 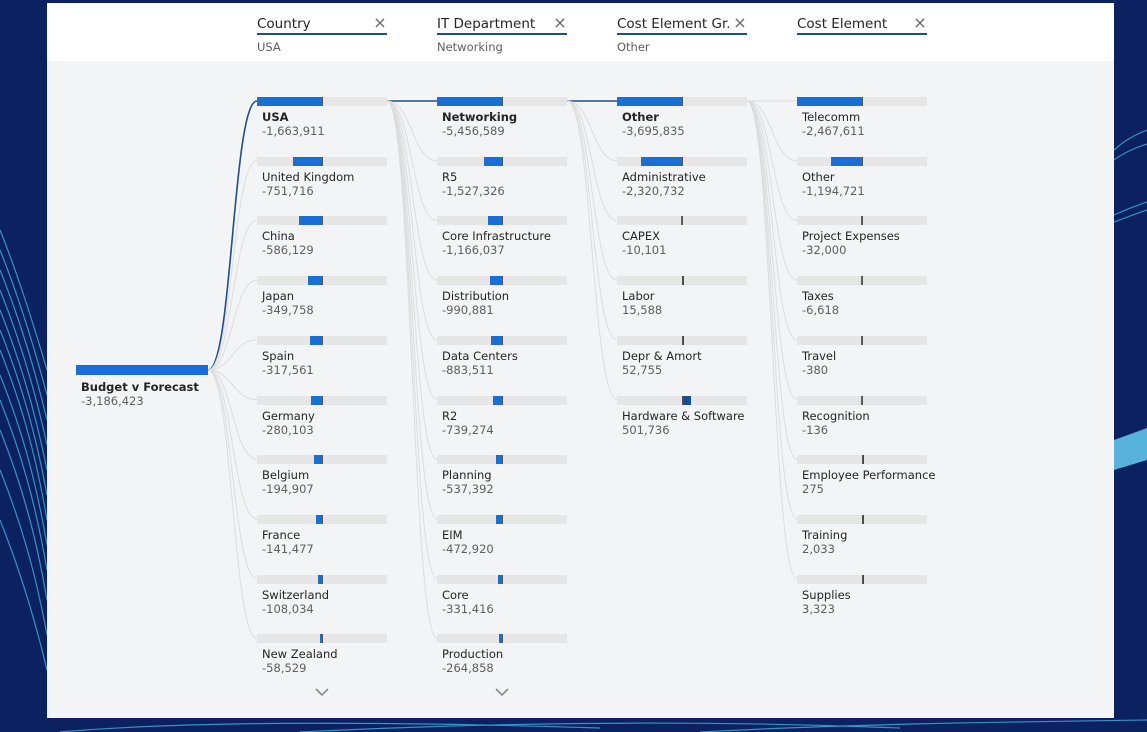 I want to click on node-label: Travel, so click(x=819, y=355).